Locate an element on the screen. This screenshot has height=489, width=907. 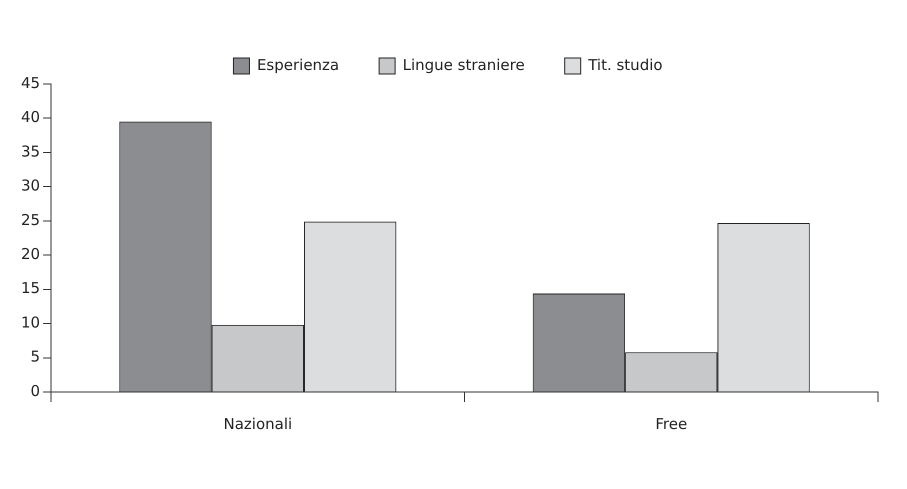
y-tick-label: 20 is located at coordinates (30, 254).